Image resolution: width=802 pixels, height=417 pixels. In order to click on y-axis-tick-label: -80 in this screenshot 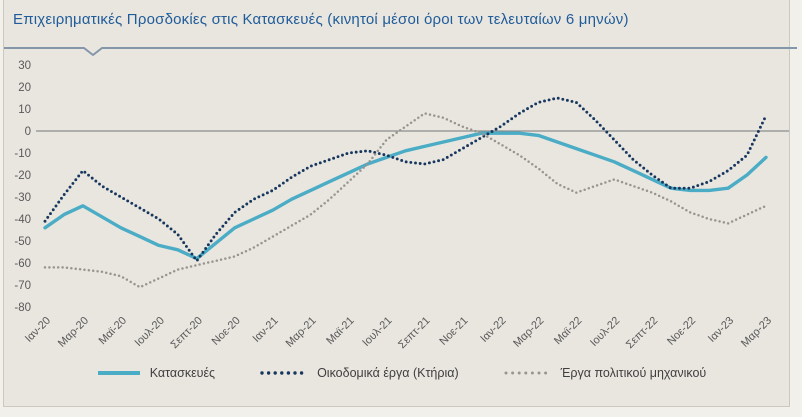, I will do `click(22, 308)`.